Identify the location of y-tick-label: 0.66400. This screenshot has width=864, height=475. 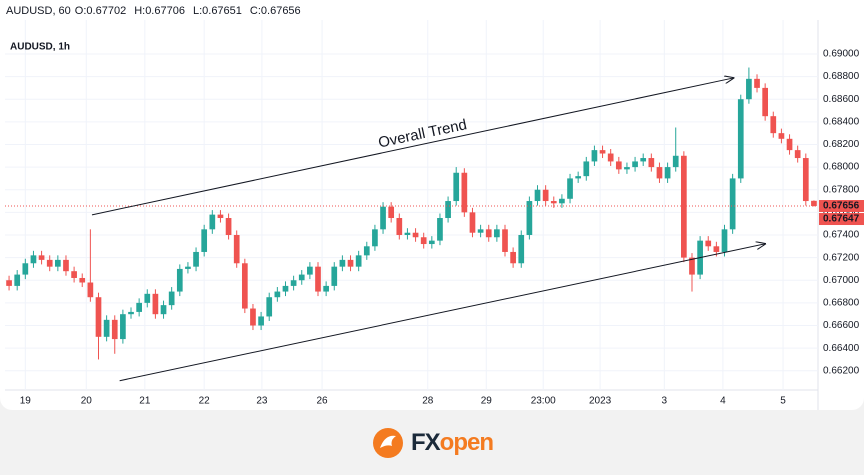
(841, 348).